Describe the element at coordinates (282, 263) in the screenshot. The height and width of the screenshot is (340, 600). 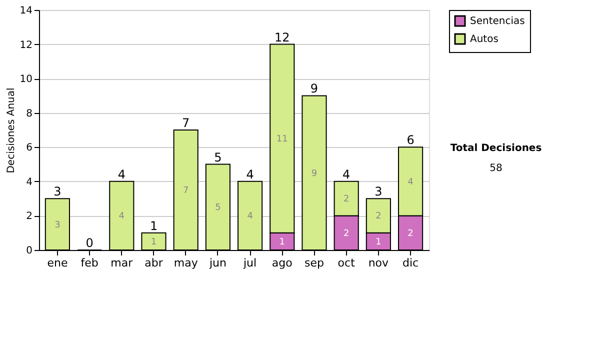
I see `x-tick-label: ago` at that location.